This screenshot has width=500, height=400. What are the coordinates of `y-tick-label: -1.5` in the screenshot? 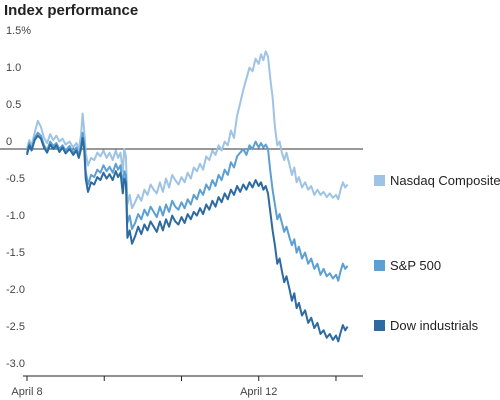 It's located at (15, 253).